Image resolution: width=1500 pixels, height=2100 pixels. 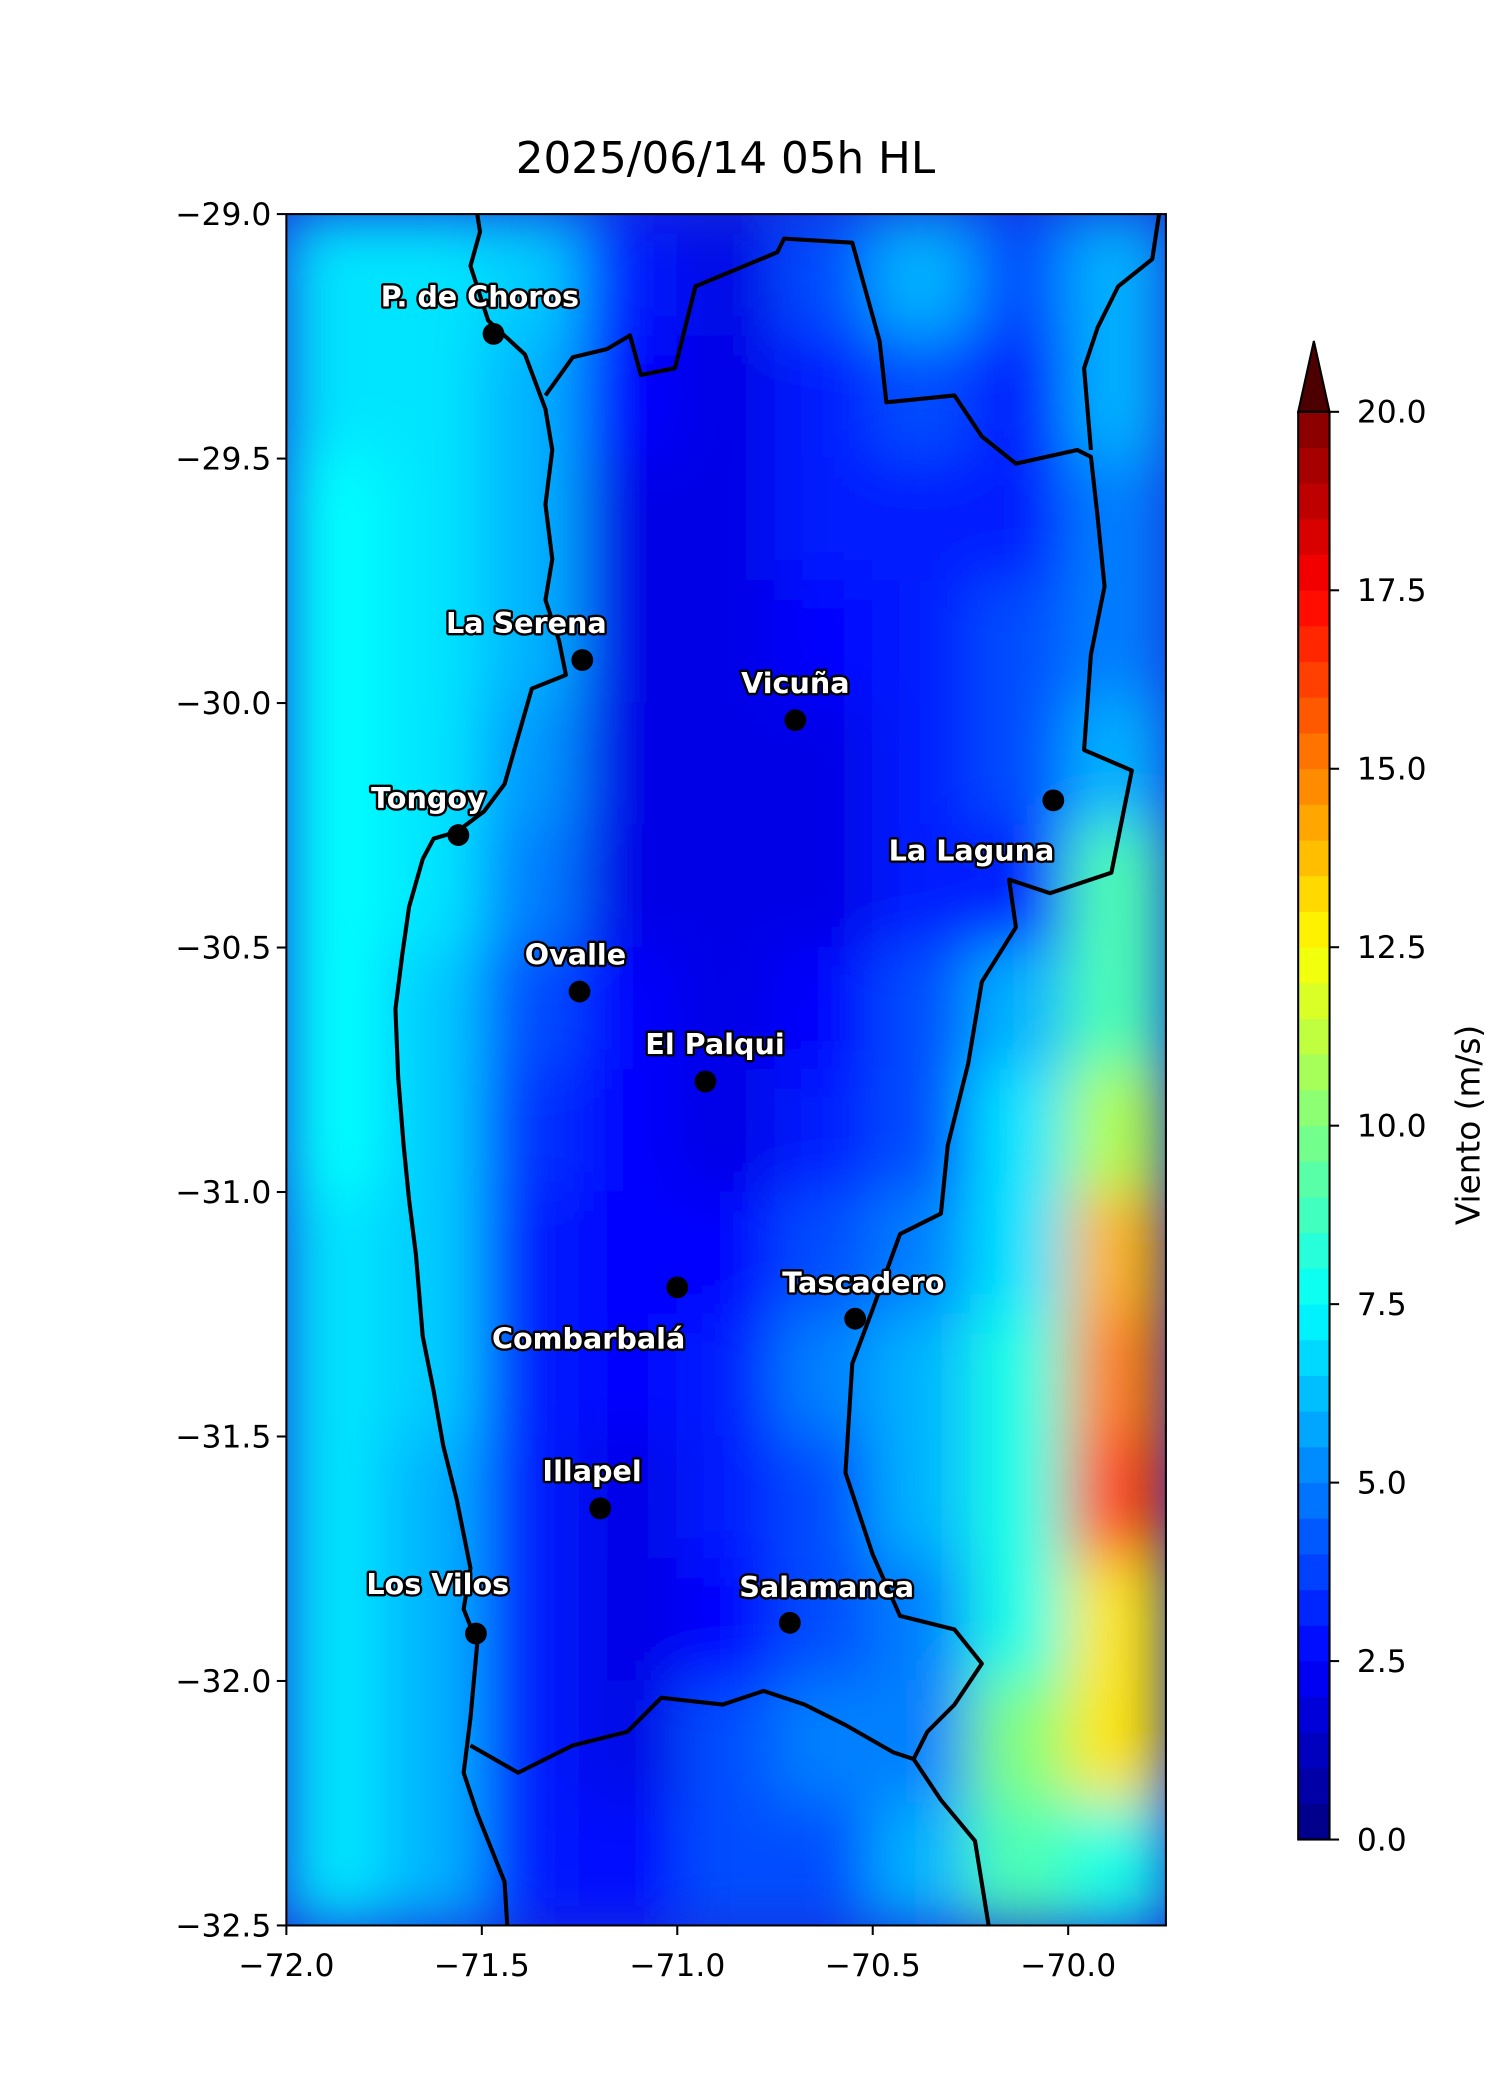 What do you see at coordinates (692, 1731) in the screenshot?
I see `region-border-south` at bounding box center [692, 1731].